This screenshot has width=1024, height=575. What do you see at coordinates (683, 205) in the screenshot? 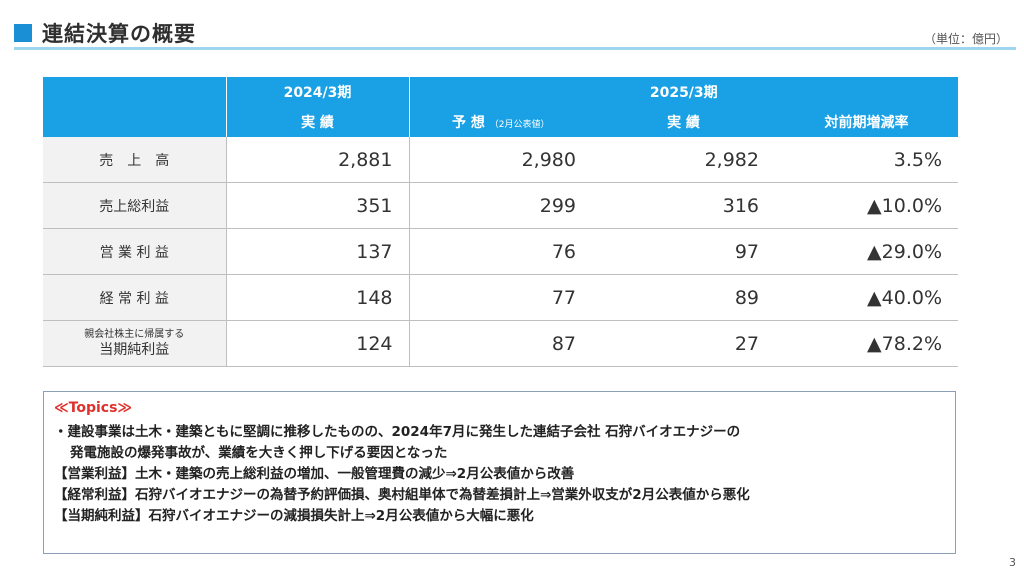
I see `cell-actual: 316` at bounding box center [683, 205].